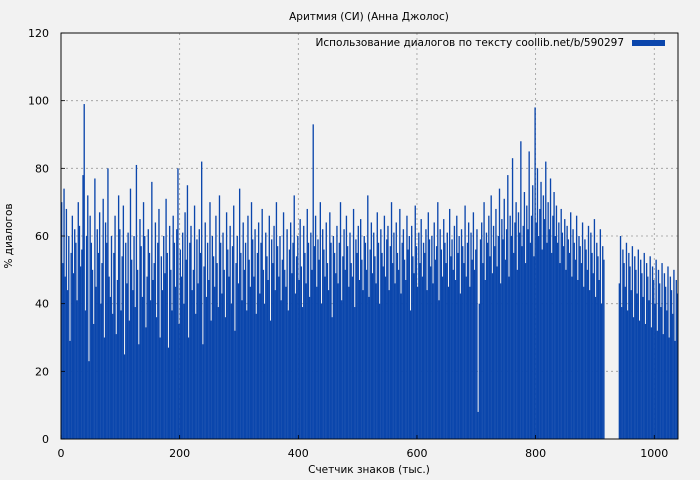  Describe the element at coordinates (38, 101) in the screenshot. I see `y-tick-label: 100` at that location.